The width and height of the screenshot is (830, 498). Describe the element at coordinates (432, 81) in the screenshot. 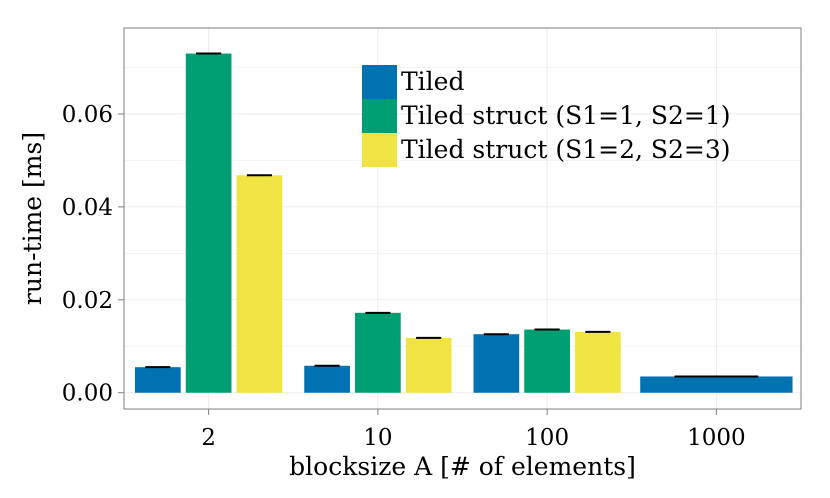

I see `legend-label: Tiled` at that location.